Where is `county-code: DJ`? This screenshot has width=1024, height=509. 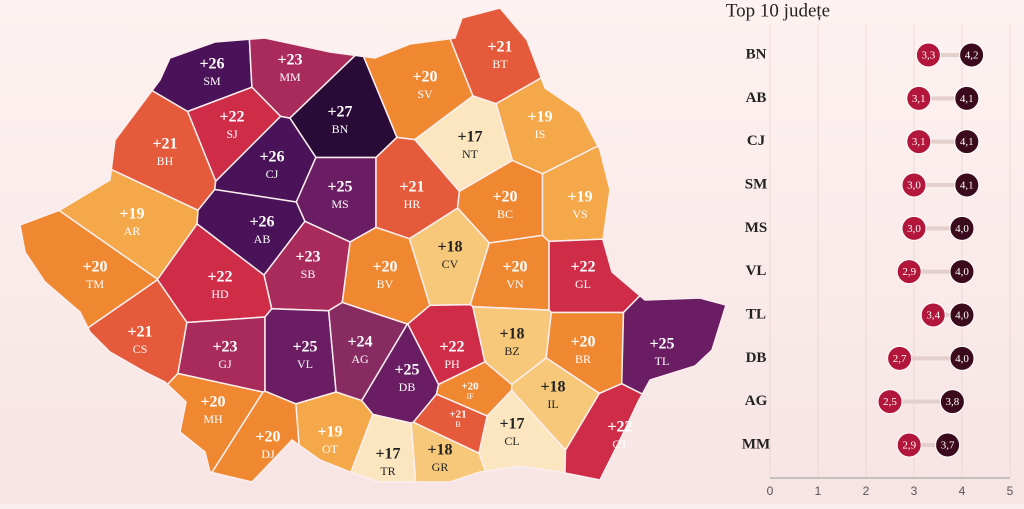 county-code: DJ is located at coordinates (268, 454).